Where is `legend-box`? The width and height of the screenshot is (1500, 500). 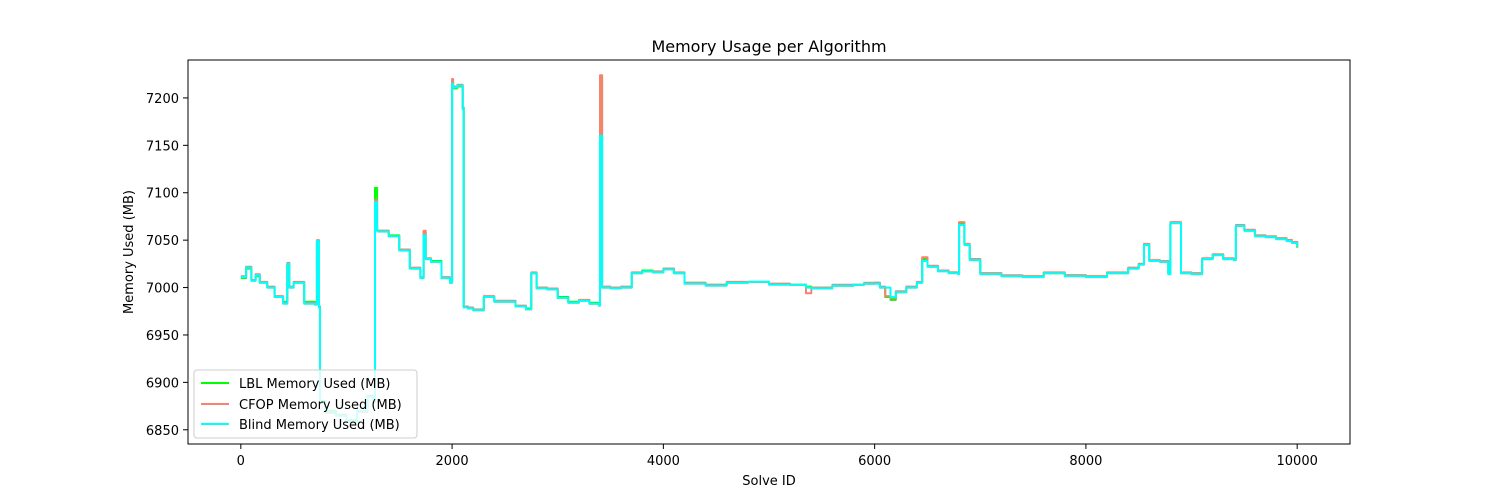 legend-box is located at coordinates (305, 404).